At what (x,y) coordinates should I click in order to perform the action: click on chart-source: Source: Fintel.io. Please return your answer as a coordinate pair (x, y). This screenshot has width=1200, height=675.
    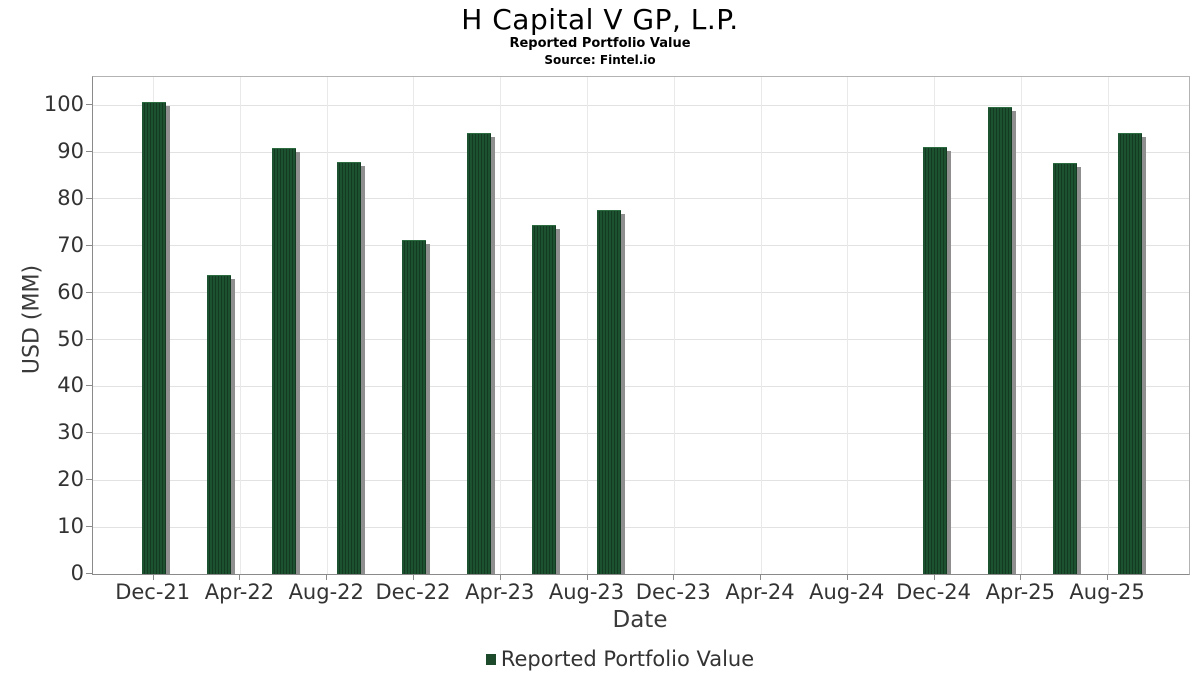
    Looking at the image, I should click on (600, 60).